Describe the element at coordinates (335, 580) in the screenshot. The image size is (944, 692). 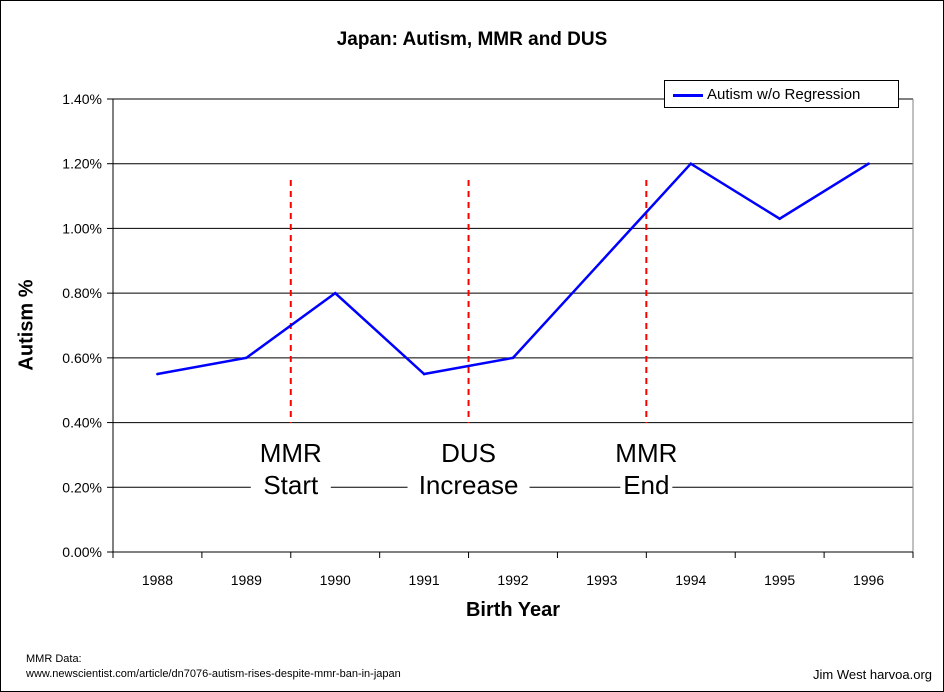
I see `x-tick-label: 1990` at that location.